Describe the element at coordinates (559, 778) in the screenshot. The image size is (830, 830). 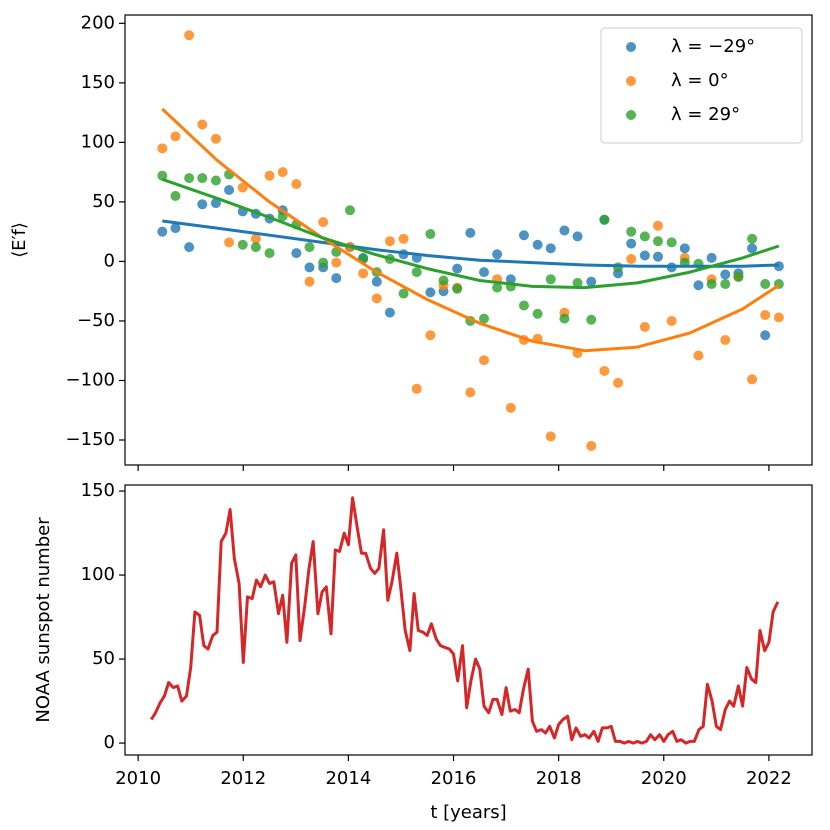
I see `x-tick-label: 2018` at that location.